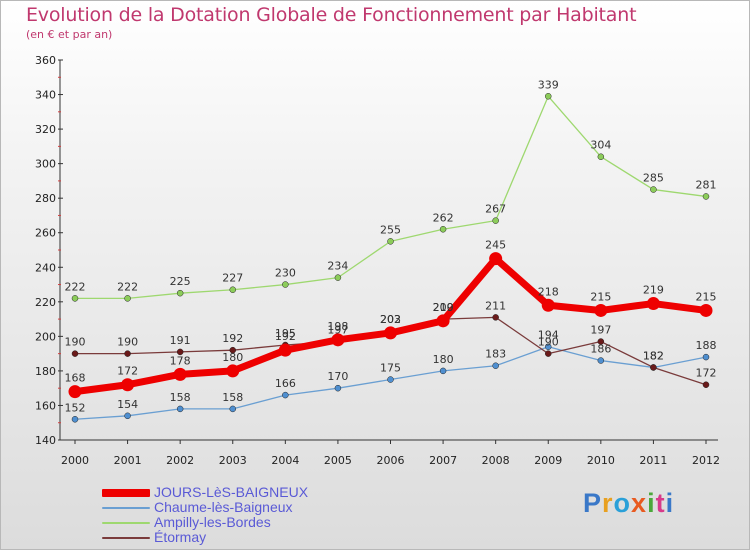 This screenshot has height=550, width=750. Describe the element at coordinates (495, 354) in the screenshot. I see `data-label: 183` at that location.